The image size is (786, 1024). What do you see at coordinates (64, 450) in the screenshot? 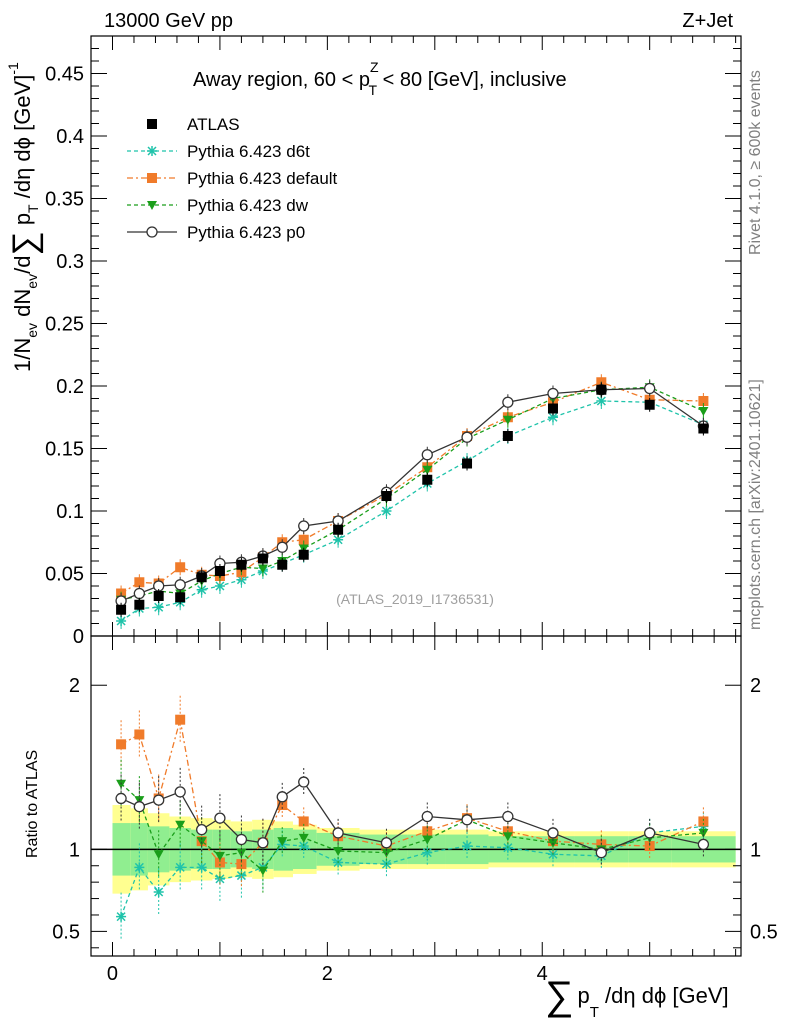
I see `y-tick-label-main: 0.15` at bounding box center [64, 450].